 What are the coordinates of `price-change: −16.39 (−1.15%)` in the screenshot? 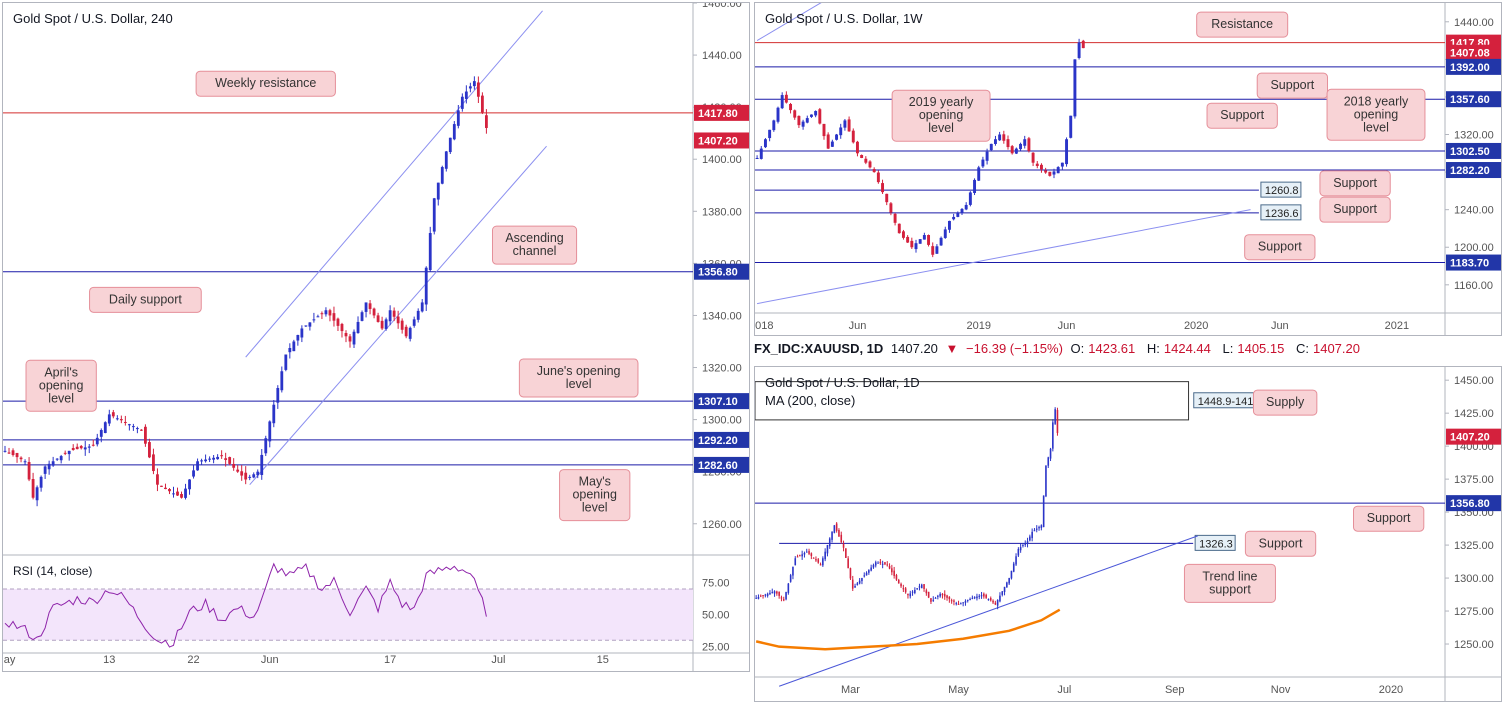 It's located at (1014, 348).